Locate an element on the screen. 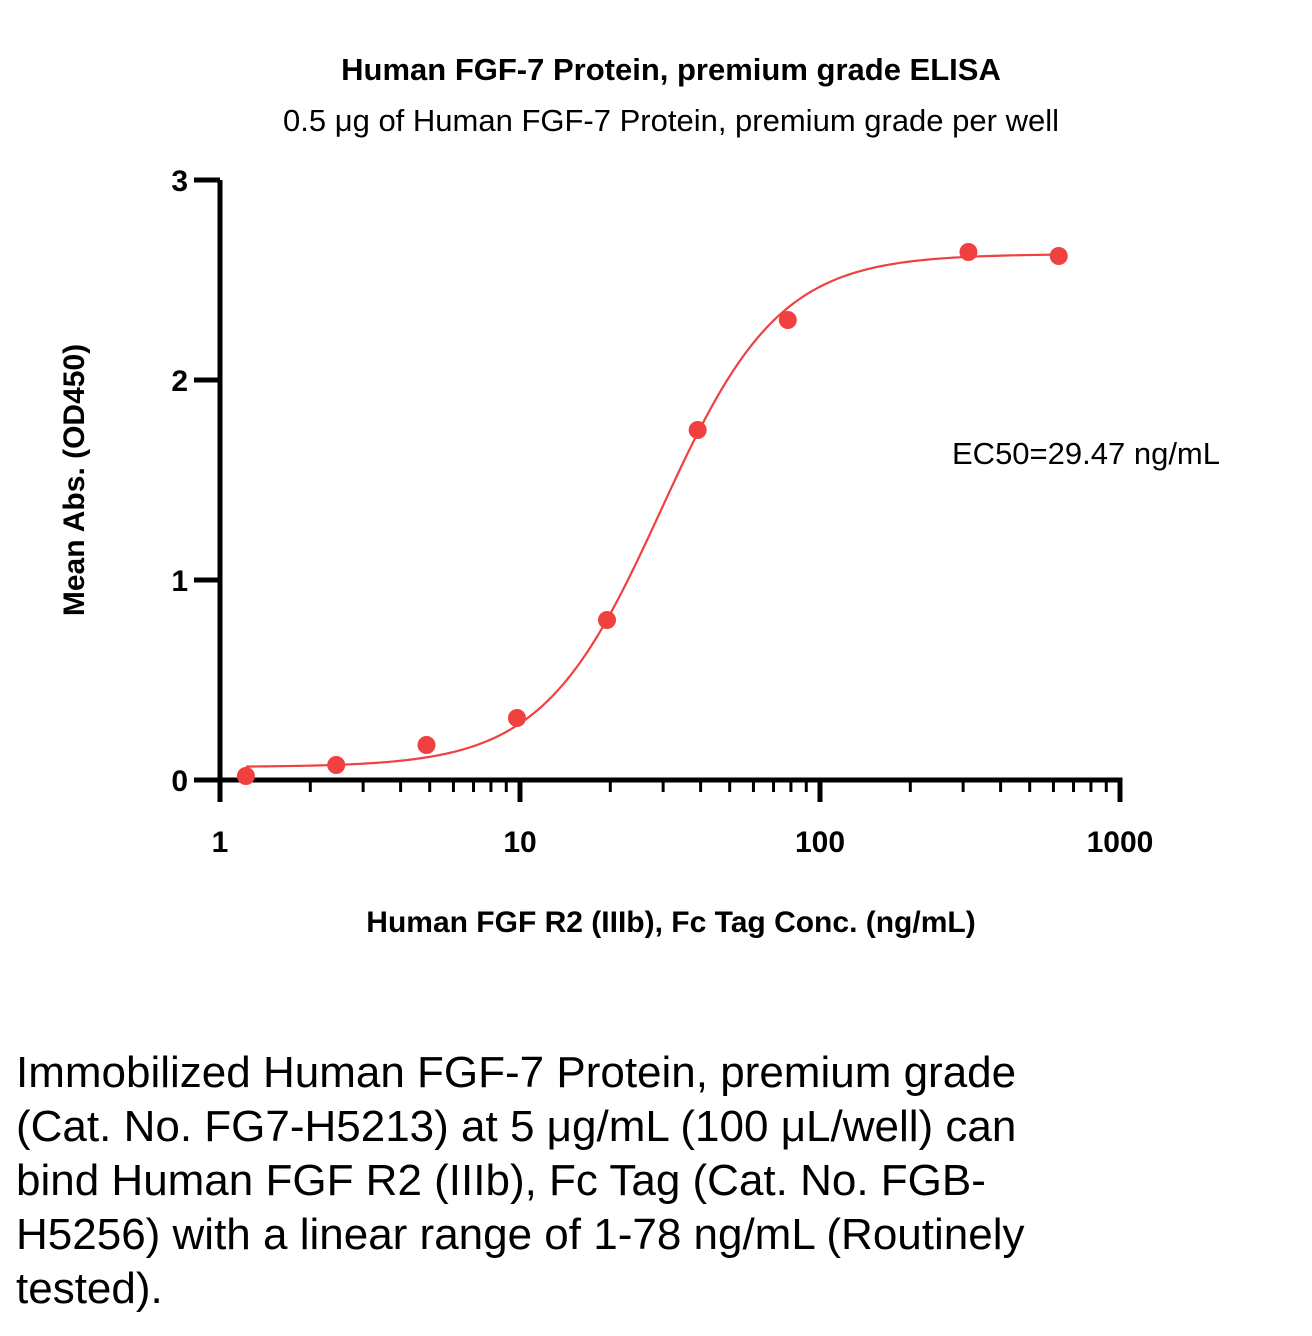 The height and width of the screenshot is (1336, 1312). x-tick-label: 1 is located at coordinates (220, 842).